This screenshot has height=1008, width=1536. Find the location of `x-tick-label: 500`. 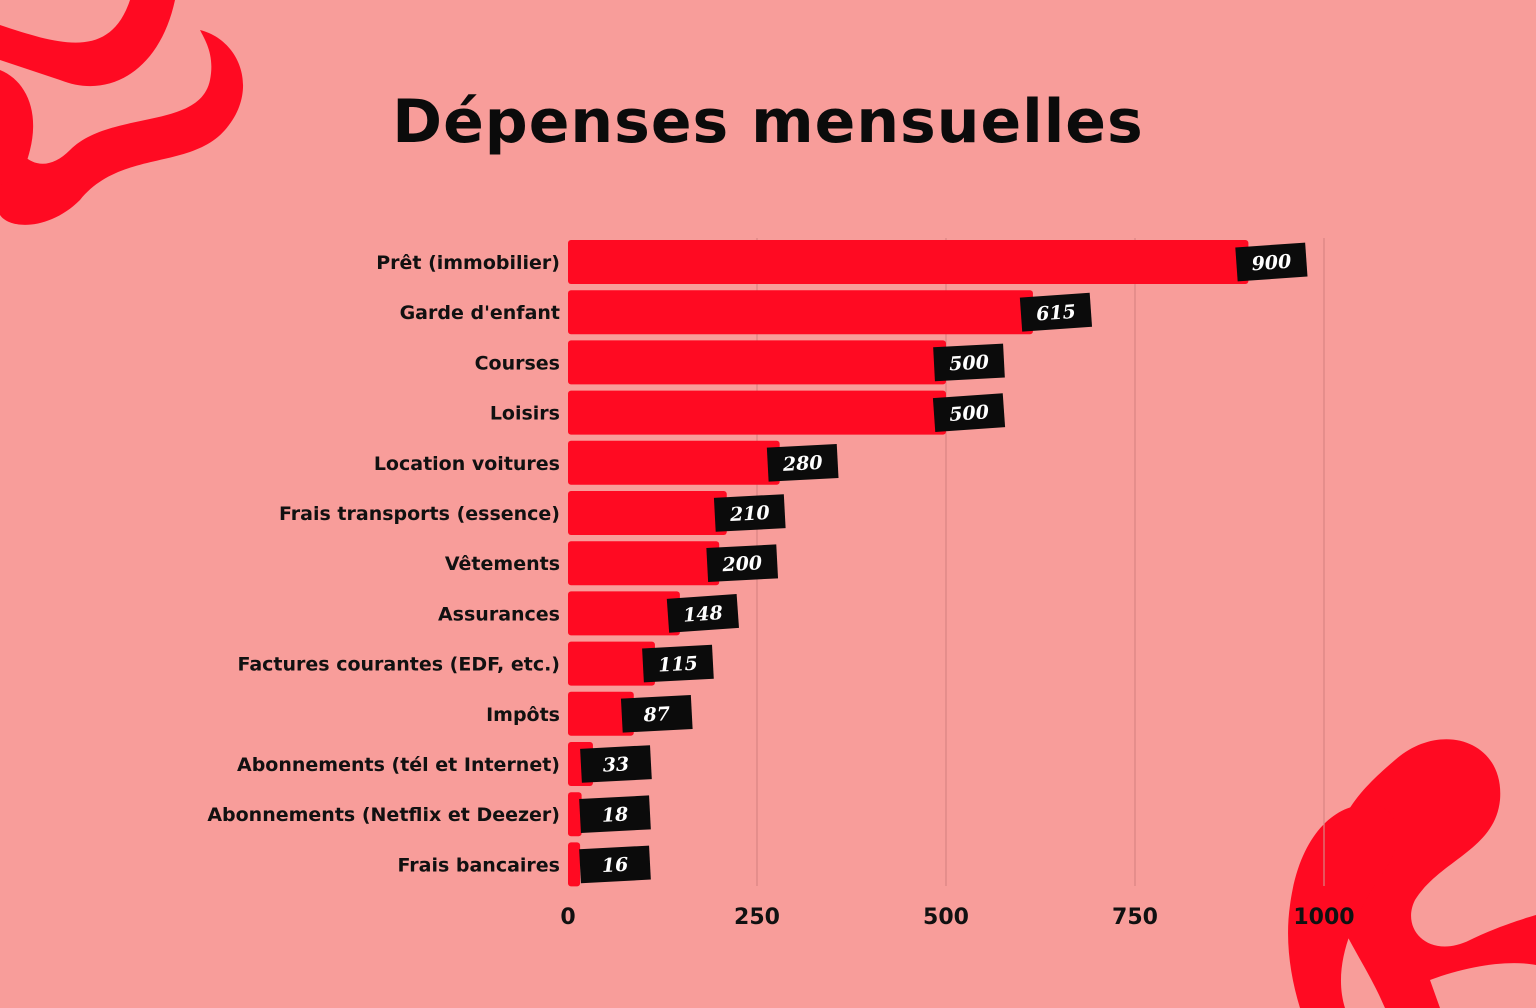

x-tick-label: 500 is located at coordinates (946, 917).